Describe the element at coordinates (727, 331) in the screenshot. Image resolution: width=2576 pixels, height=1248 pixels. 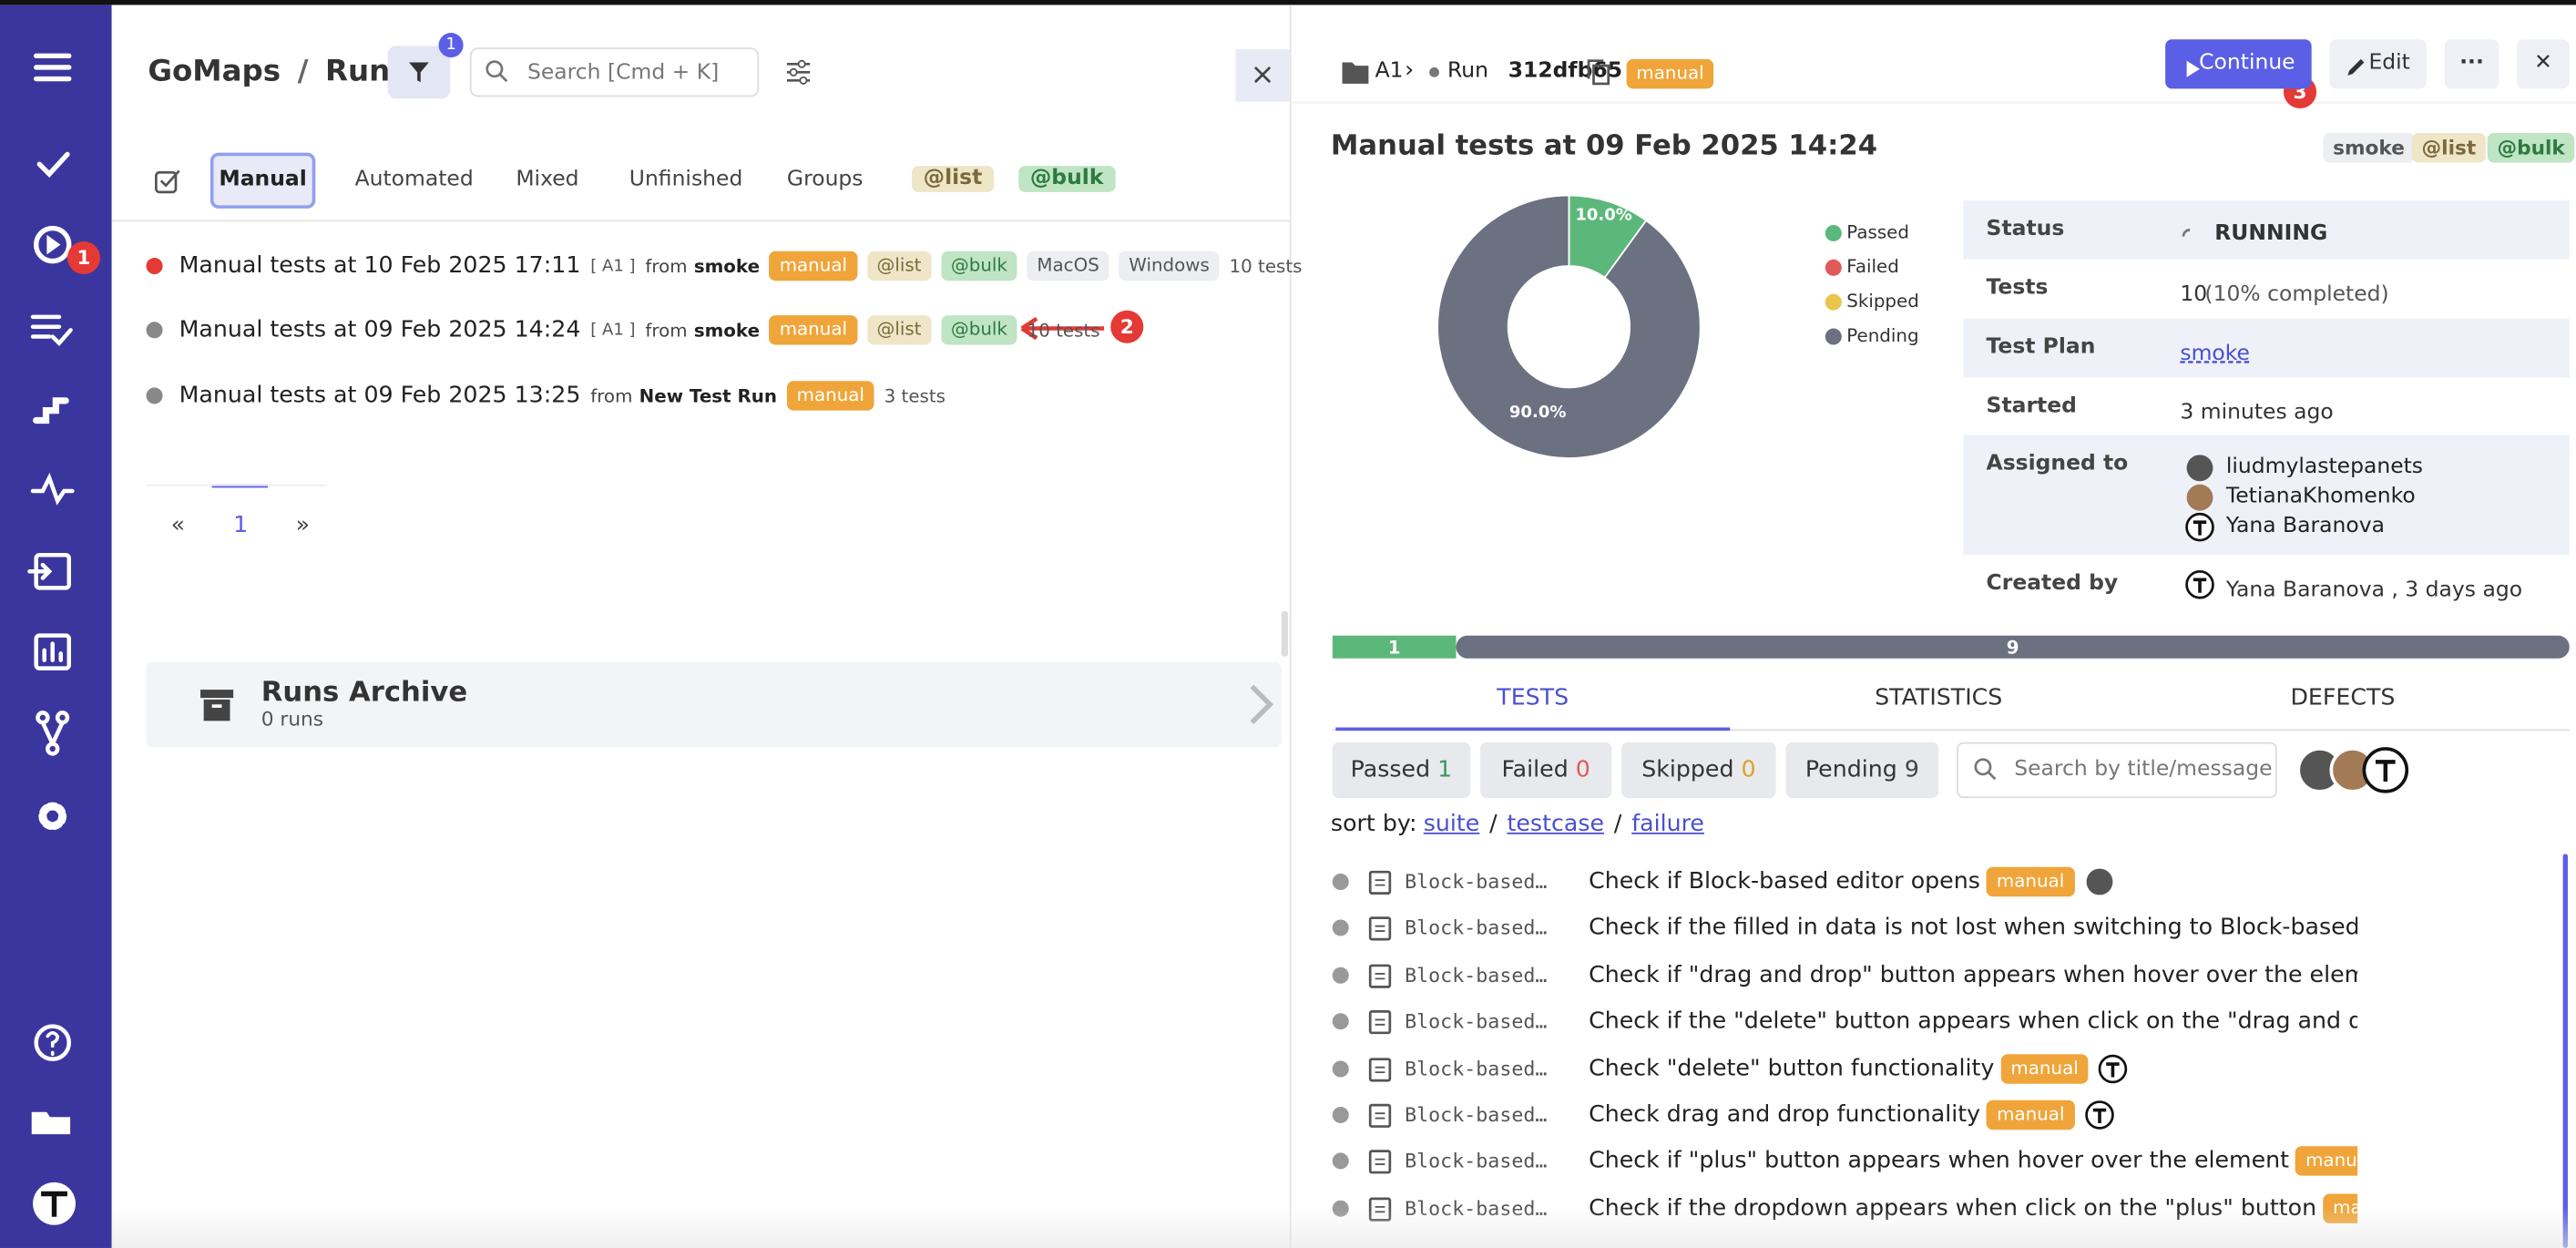
I see `run-source: smoke` at that location.